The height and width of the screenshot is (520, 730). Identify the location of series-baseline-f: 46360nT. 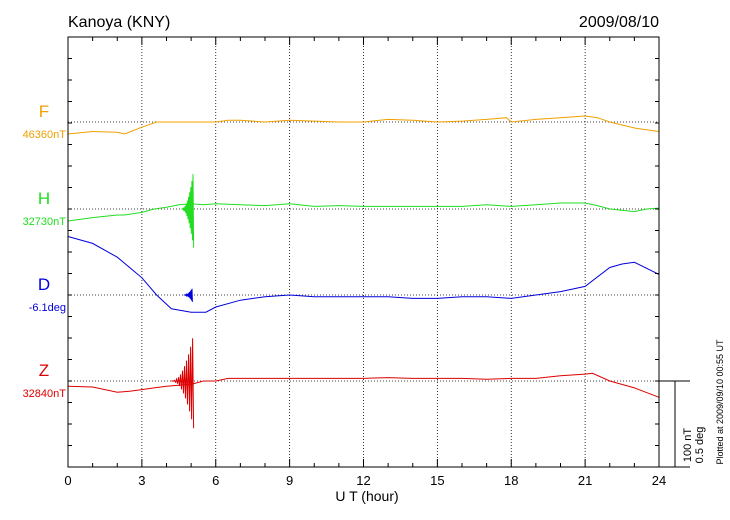
(45, 135).